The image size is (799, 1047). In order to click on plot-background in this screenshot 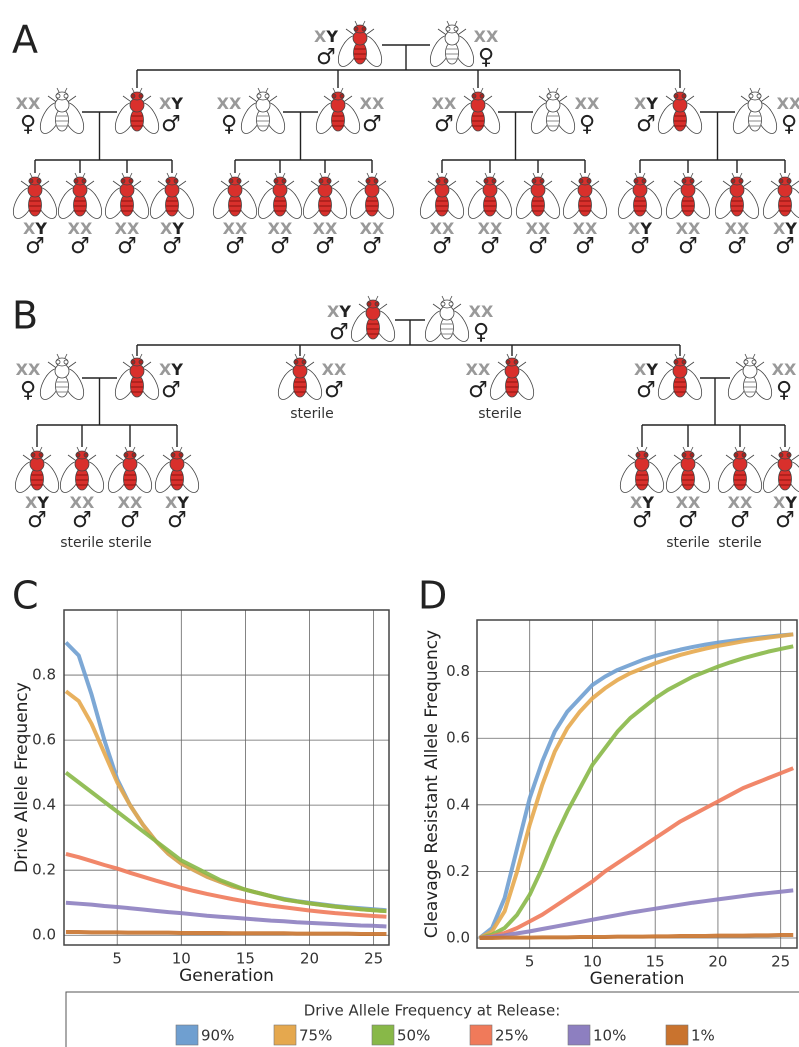, I will do `click(226, 777)`.